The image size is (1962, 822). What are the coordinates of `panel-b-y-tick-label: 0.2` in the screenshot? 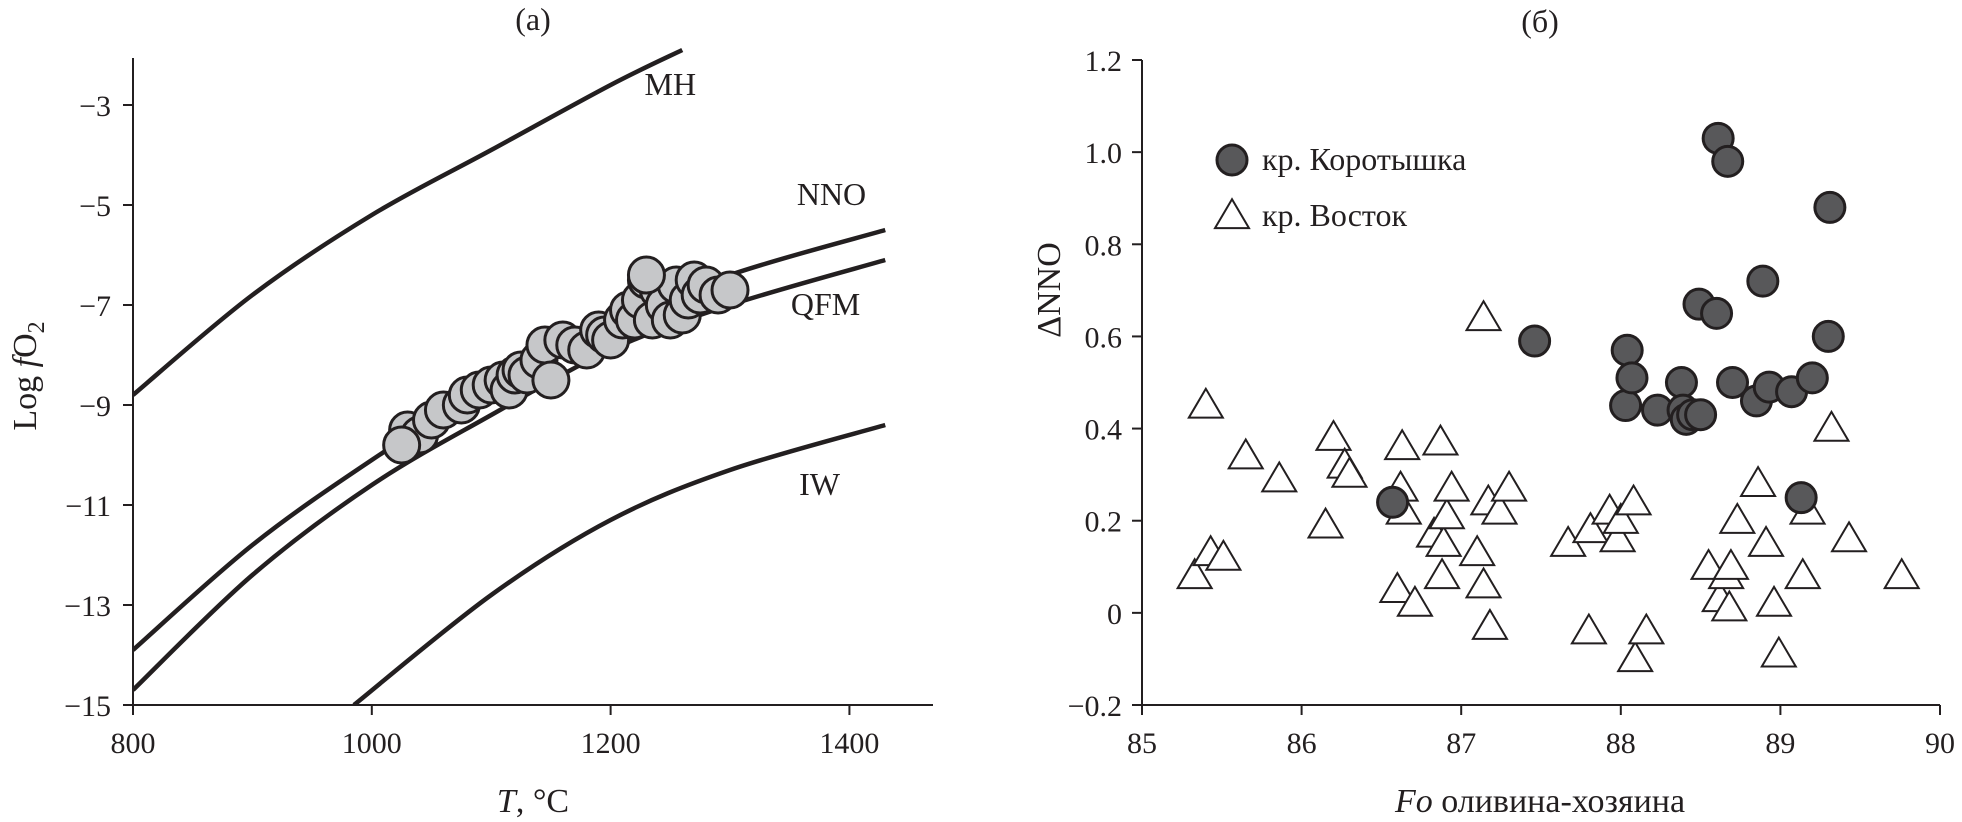 It's located at (1104, 522).